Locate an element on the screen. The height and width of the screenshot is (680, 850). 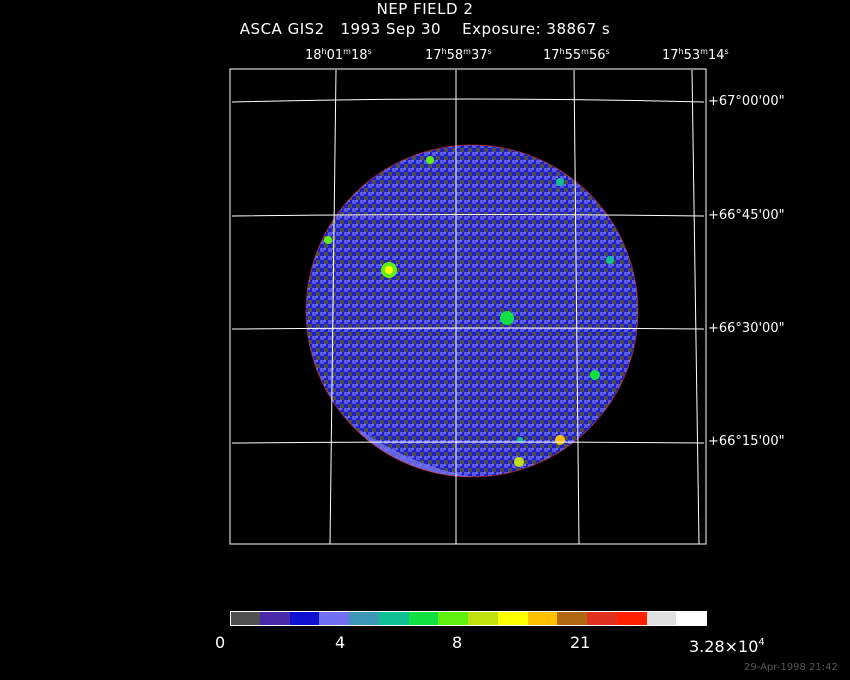
dec-label-3: +66°30'00" is located at coordinates (746, 328).